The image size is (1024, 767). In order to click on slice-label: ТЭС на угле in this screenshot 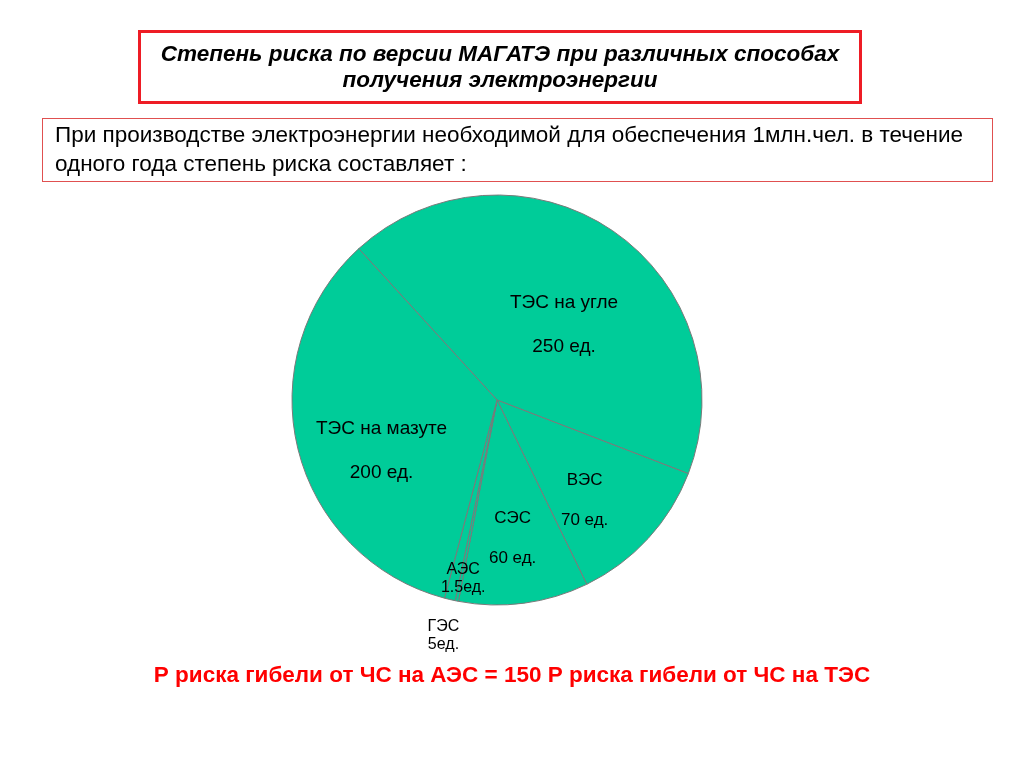, I will do `click(564, 301)`.